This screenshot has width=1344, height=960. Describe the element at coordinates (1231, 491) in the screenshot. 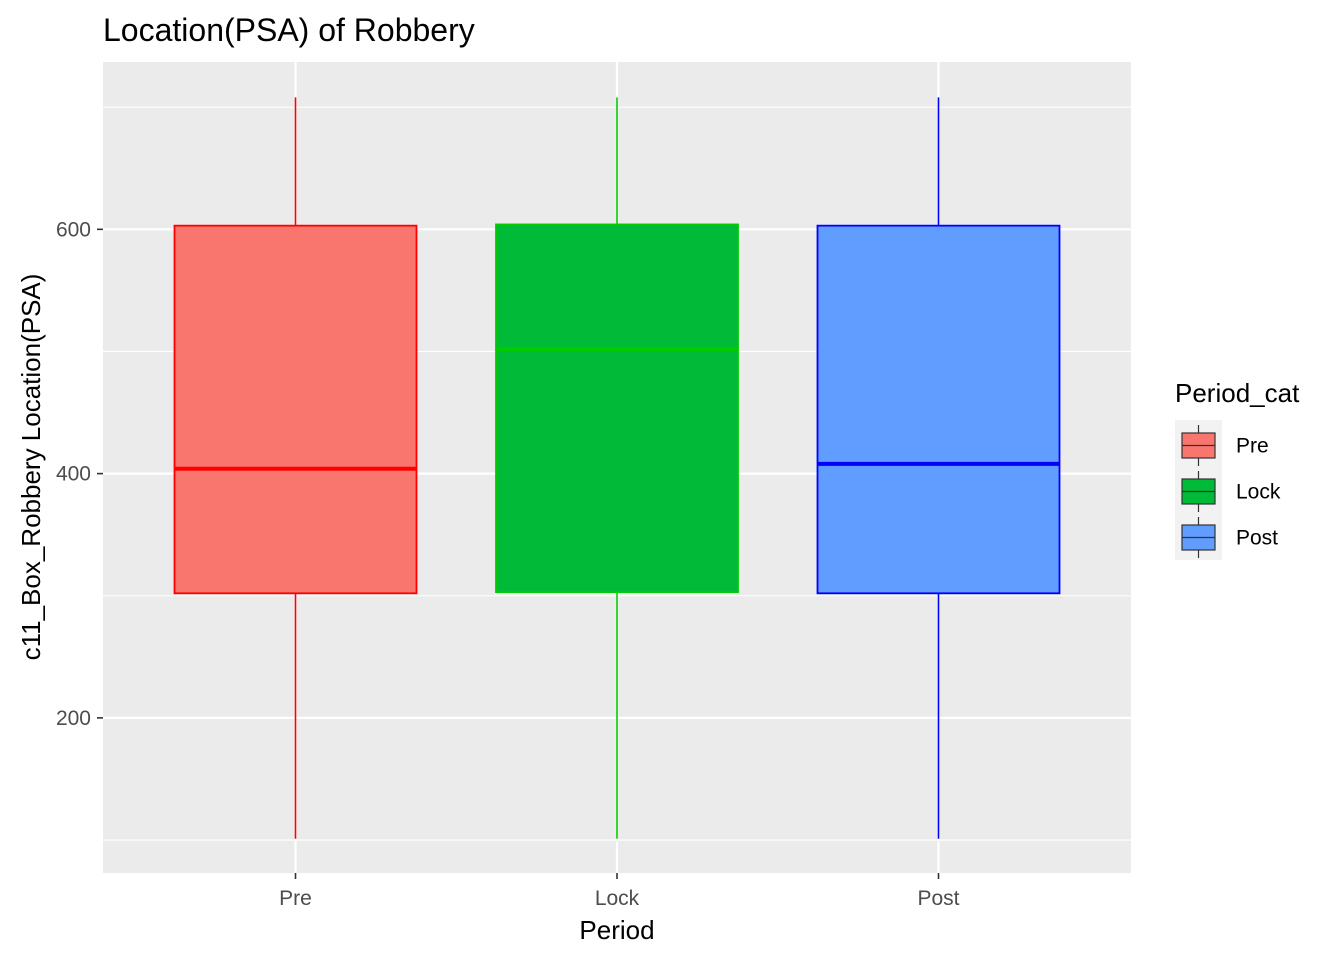

I see `legend-item-lock: Lock` at that location.